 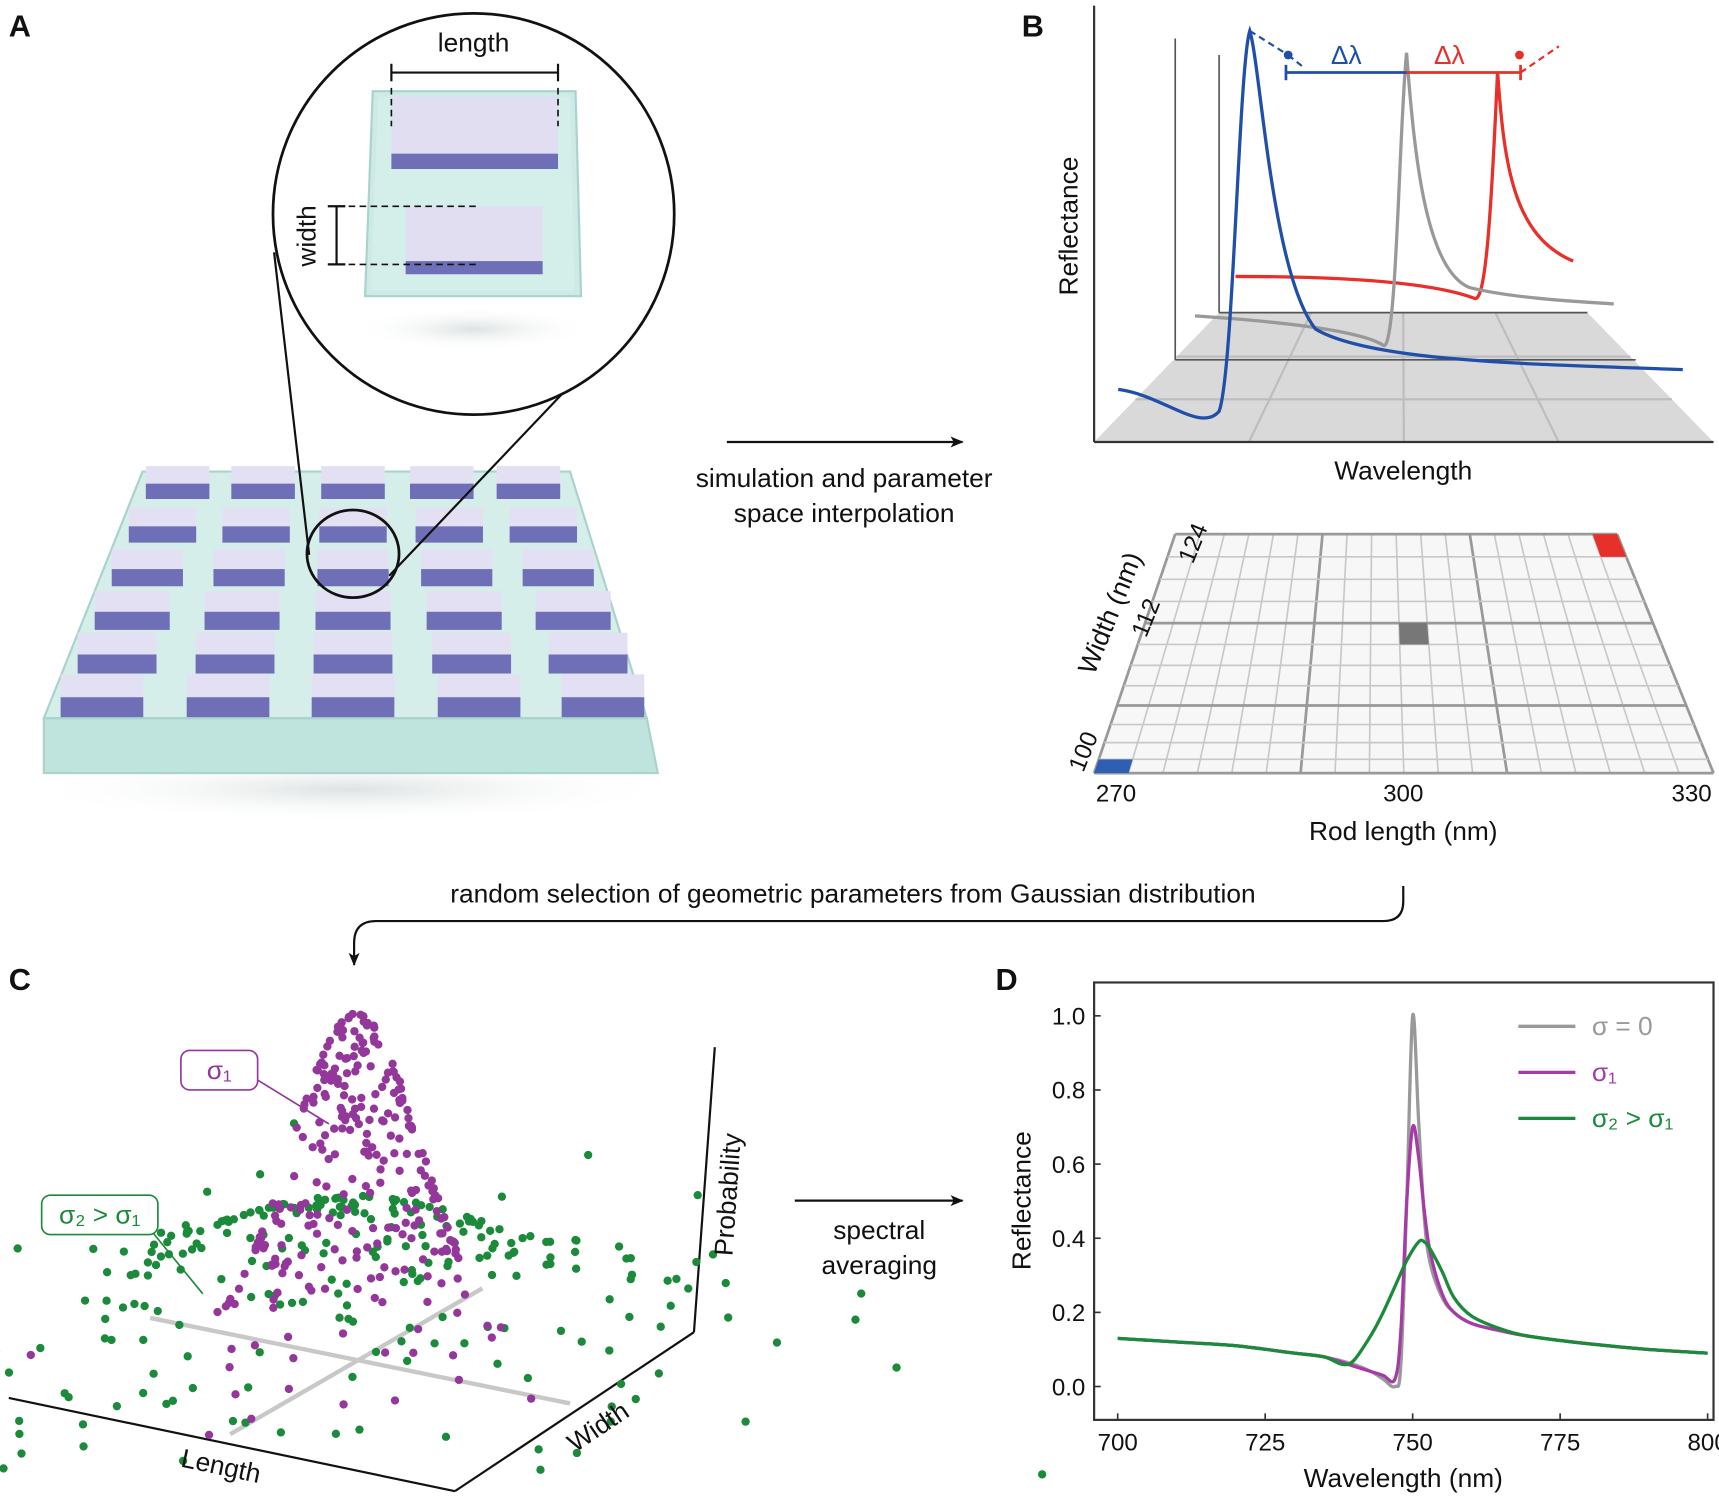 What do you see at coordinates (1403, 470) in the screenshot?
I see `spectra-xlabel: Wavelength` at bounding box center [1403, 470].